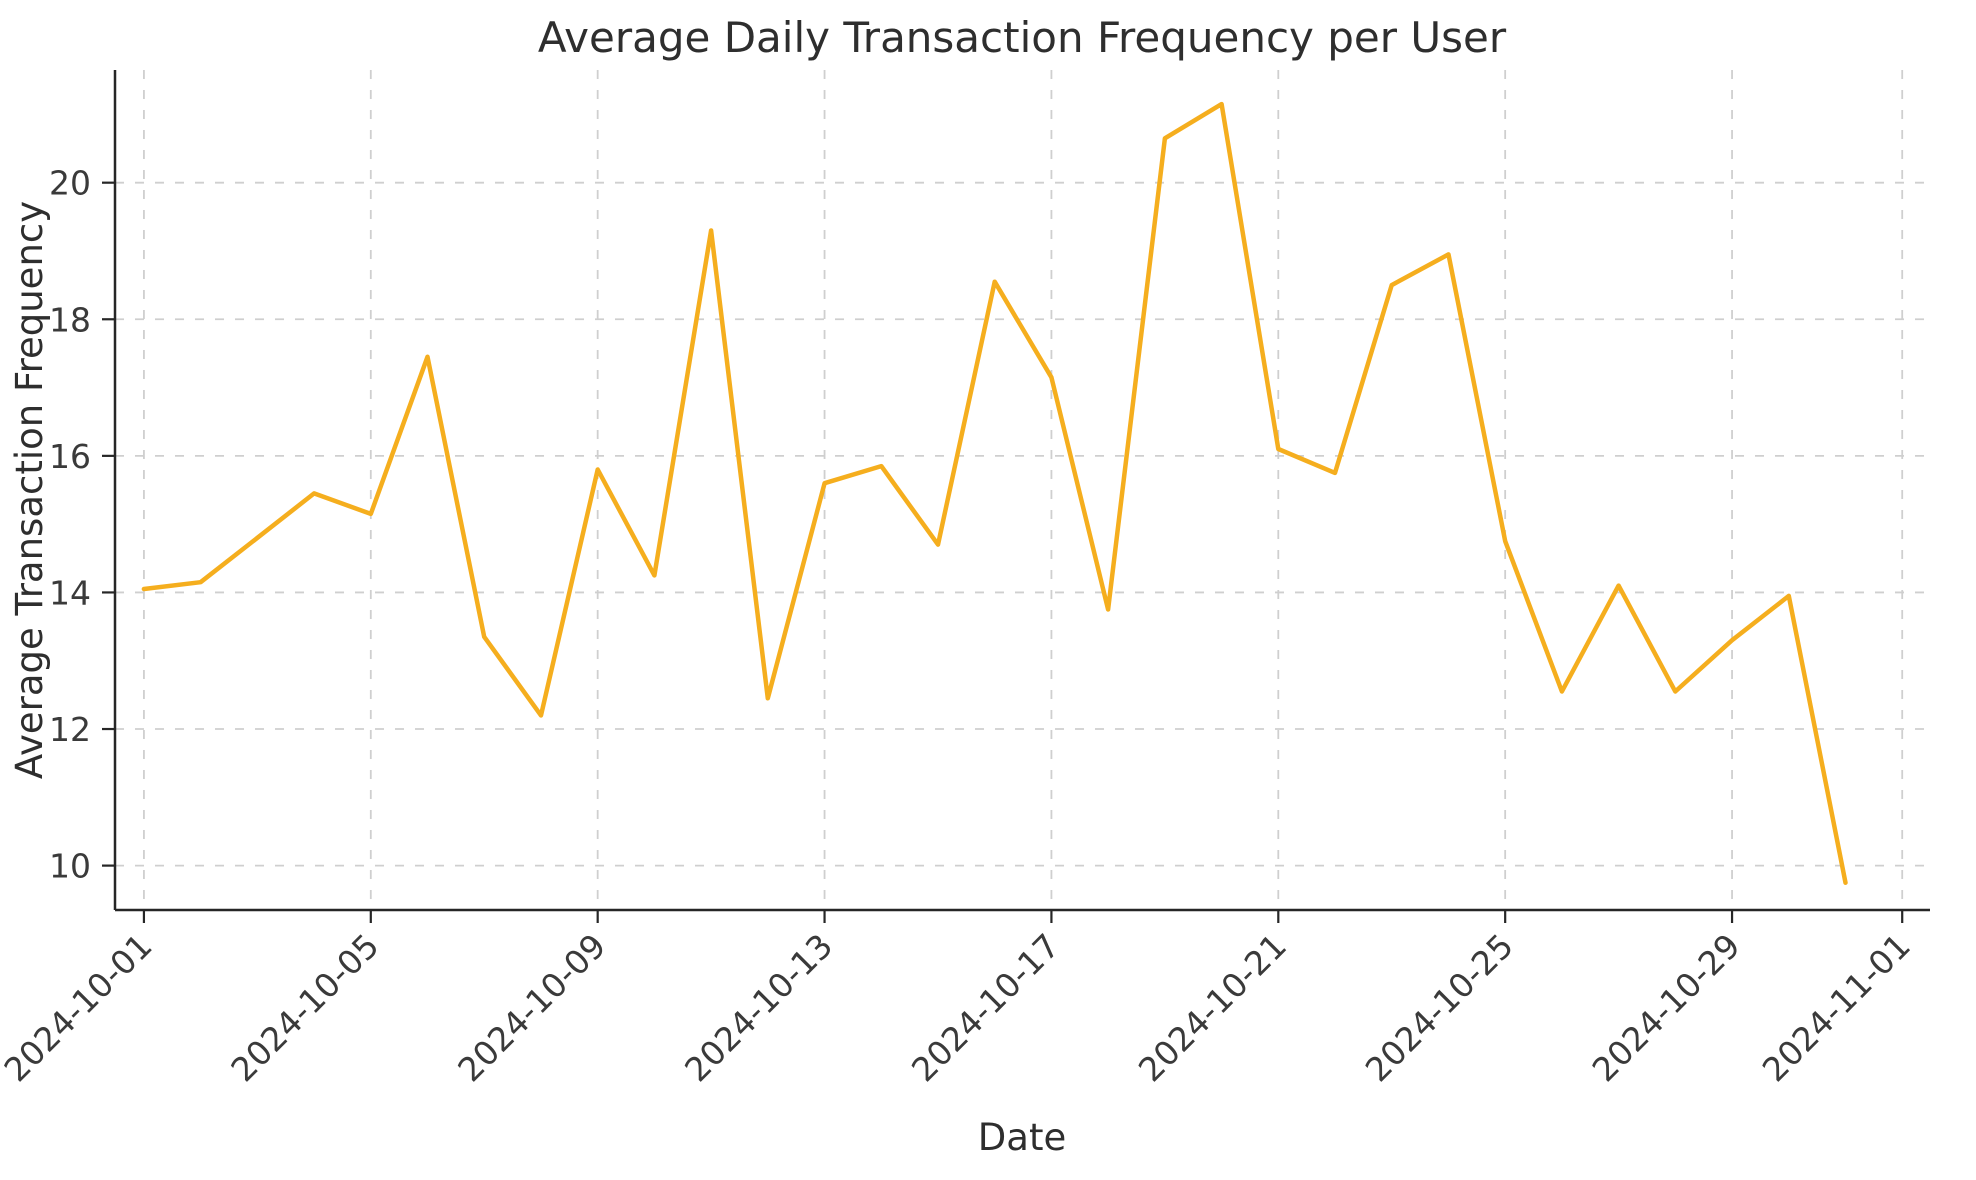  What do you see at coordinates (70, 866) in the screenshot?
I see `y-tick-label: 10` at bounding box center [70, 866].